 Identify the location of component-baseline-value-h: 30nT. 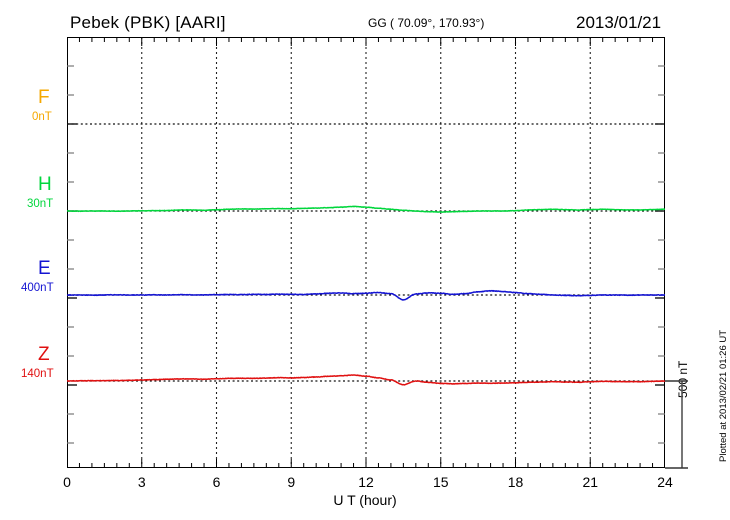
(40, 204).